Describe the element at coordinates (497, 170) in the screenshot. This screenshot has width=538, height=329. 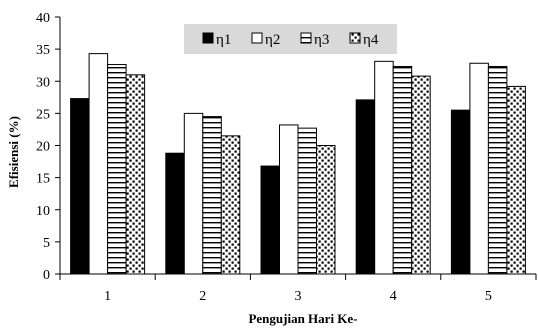
I see `bar-η3-day-5` at that location.